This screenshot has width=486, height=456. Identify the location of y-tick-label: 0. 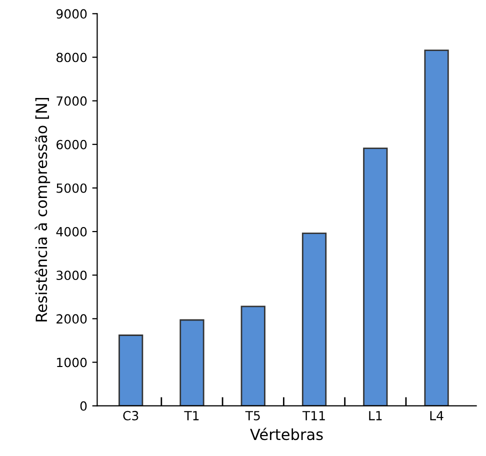
(83, 406).